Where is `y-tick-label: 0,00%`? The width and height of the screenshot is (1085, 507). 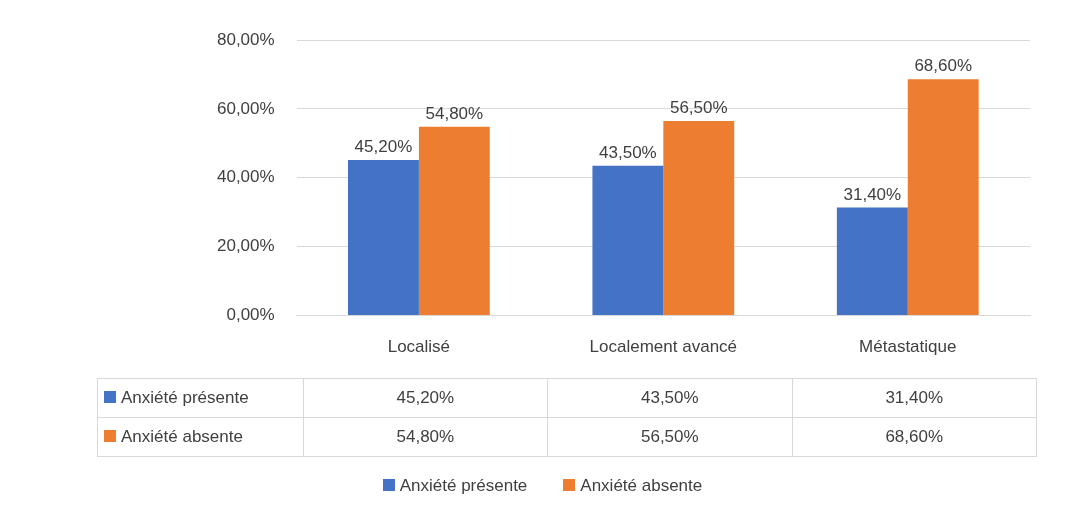 y-tick-label: 0,00% is located at coordinates (250, 315).